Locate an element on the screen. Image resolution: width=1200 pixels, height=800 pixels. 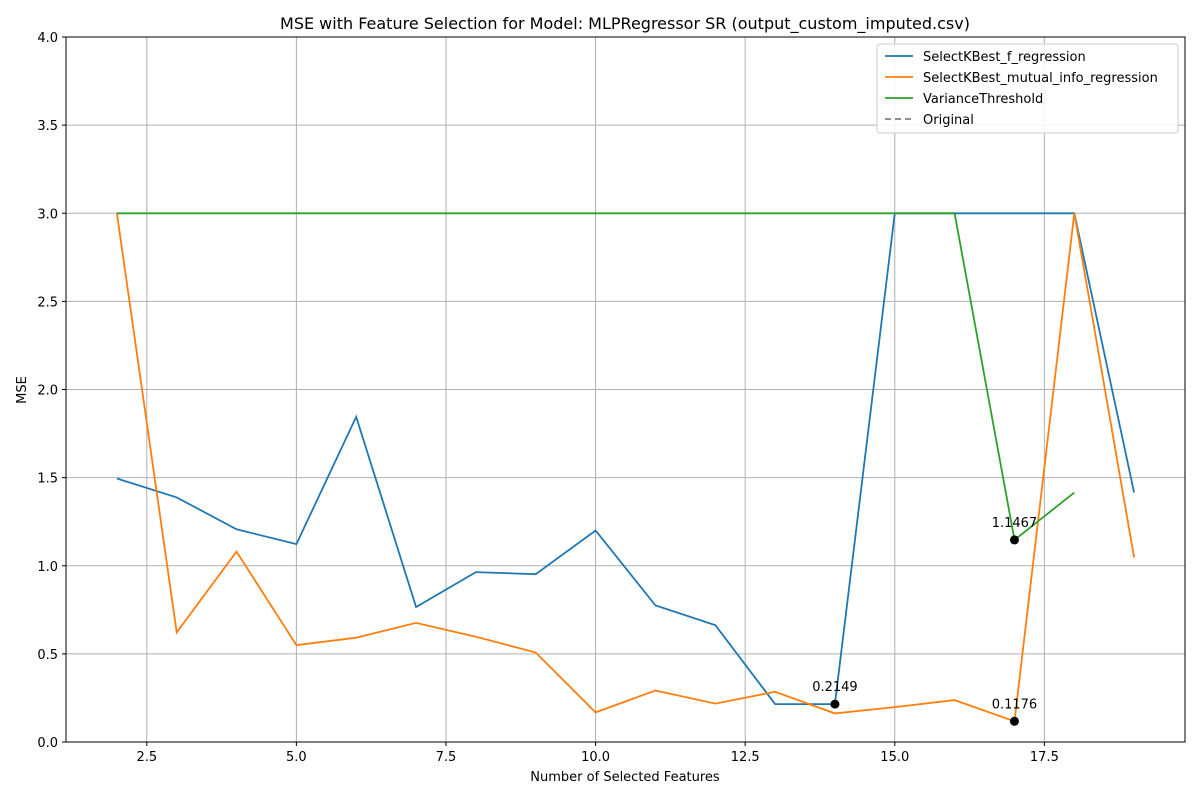
legend-label: VarianceThreshold is located at coordinates (983, 99).